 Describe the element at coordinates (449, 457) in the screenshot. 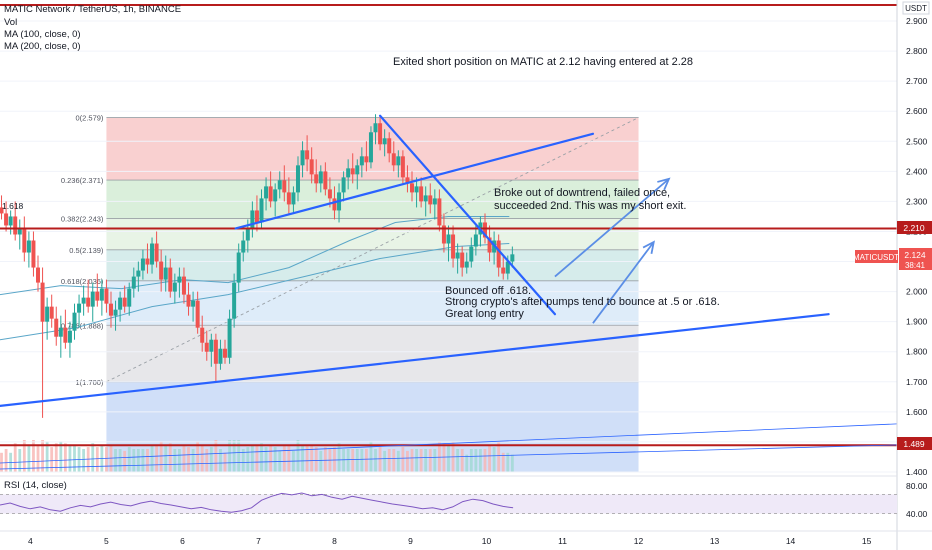

I see `long-trendline-lower` at that location.